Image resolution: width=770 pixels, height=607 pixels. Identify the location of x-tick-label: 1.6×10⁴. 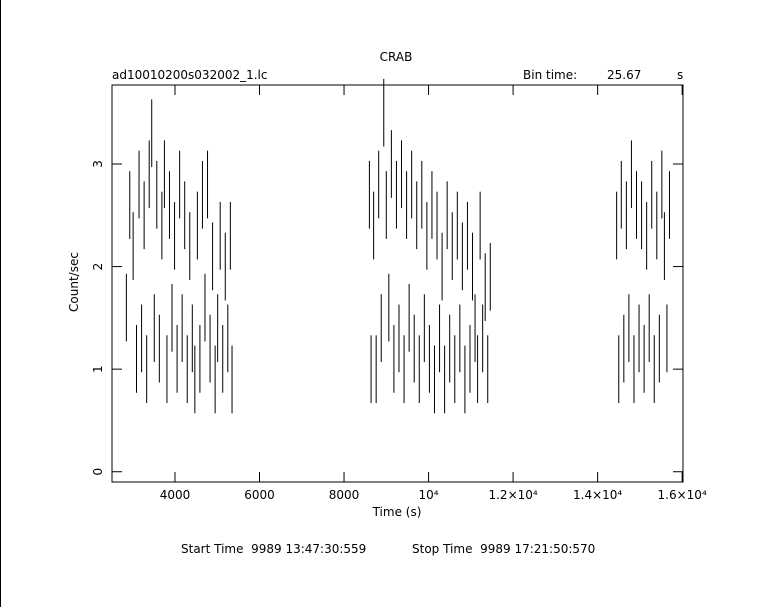
(682, 495).